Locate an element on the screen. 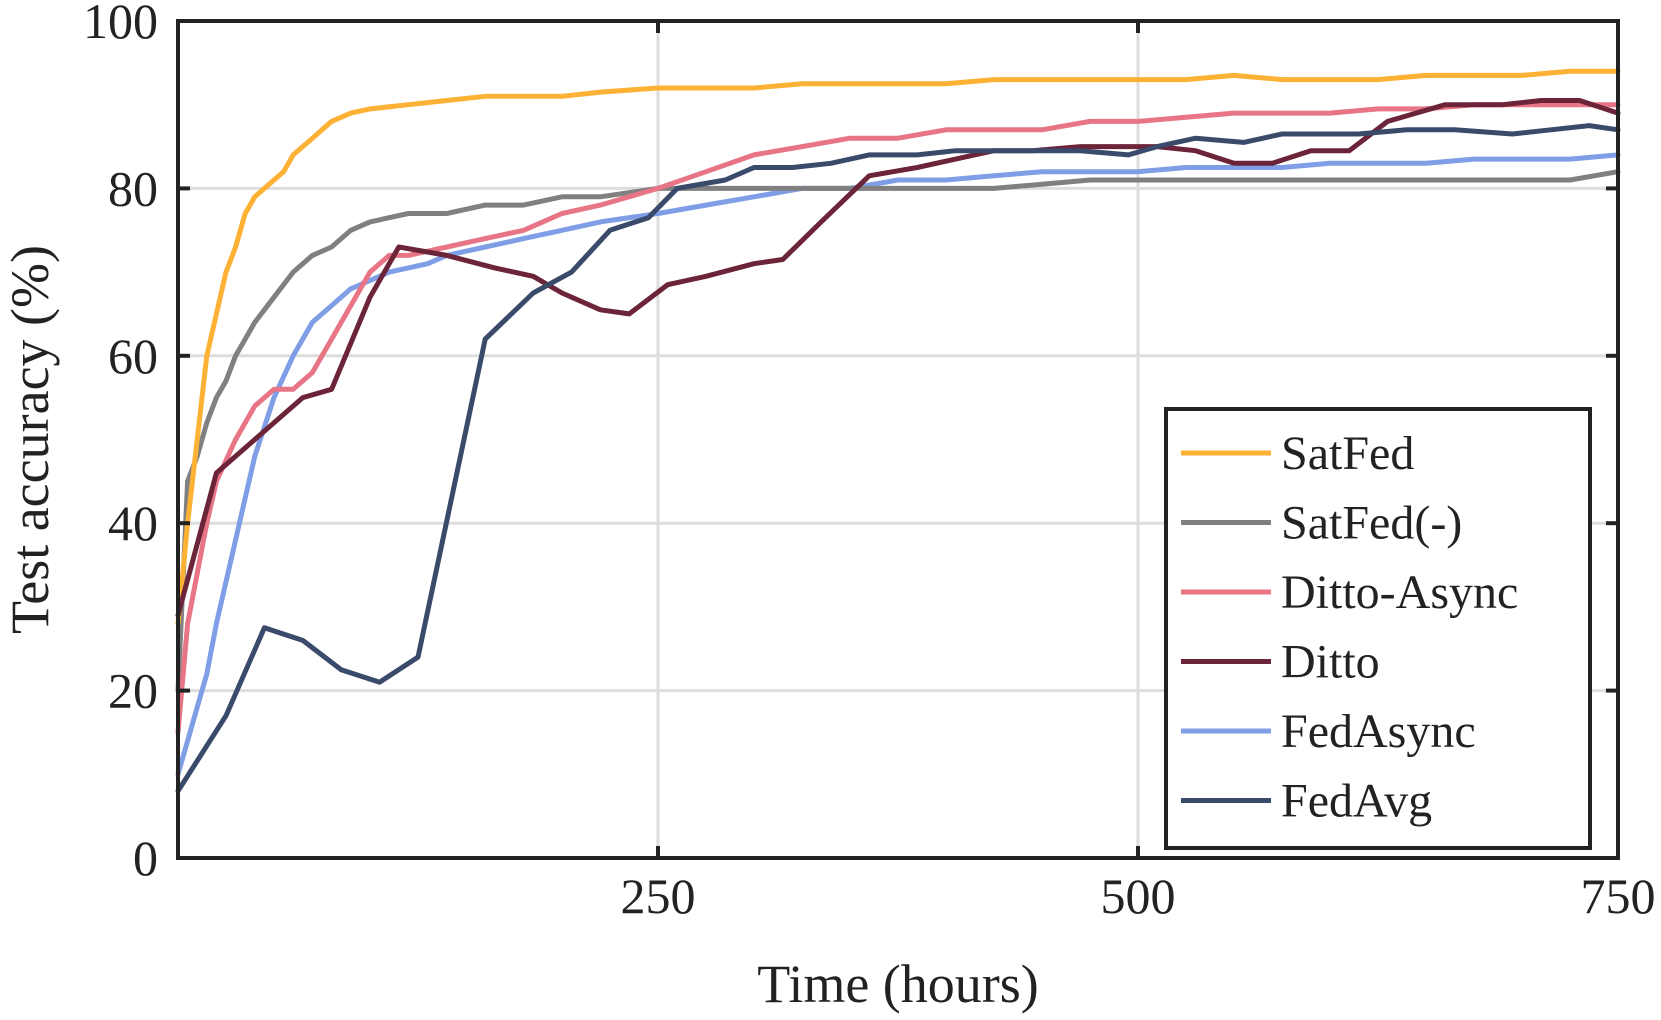  x-tick-label: 250 is located at coordinates (658, 896).